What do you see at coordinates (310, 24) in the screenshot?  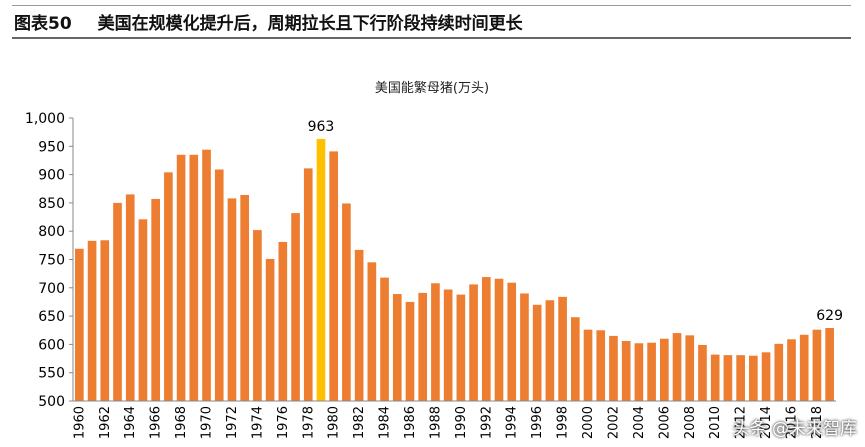 I see `figure-title: 美国在规模化提升后，周期拉长且下行阶段持续时间更长` at bounding box center [310, 24].